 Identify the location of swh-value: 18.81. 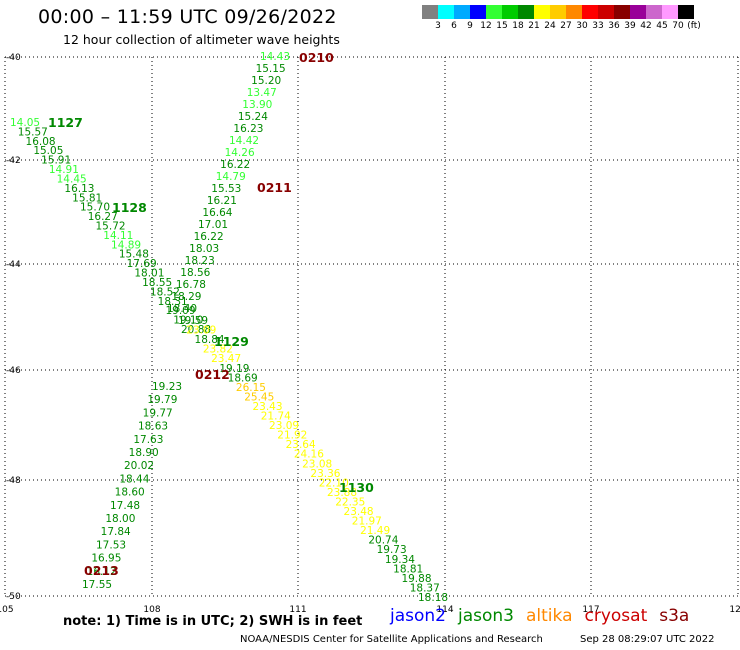
(408, 569).